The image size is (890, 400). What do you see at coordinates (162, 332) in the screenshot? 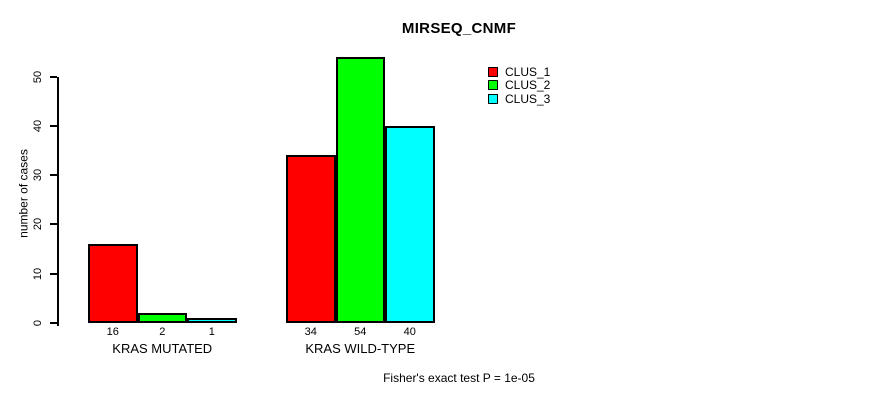
I see `bar-value-label: 2` at bounding box center [162, 332].